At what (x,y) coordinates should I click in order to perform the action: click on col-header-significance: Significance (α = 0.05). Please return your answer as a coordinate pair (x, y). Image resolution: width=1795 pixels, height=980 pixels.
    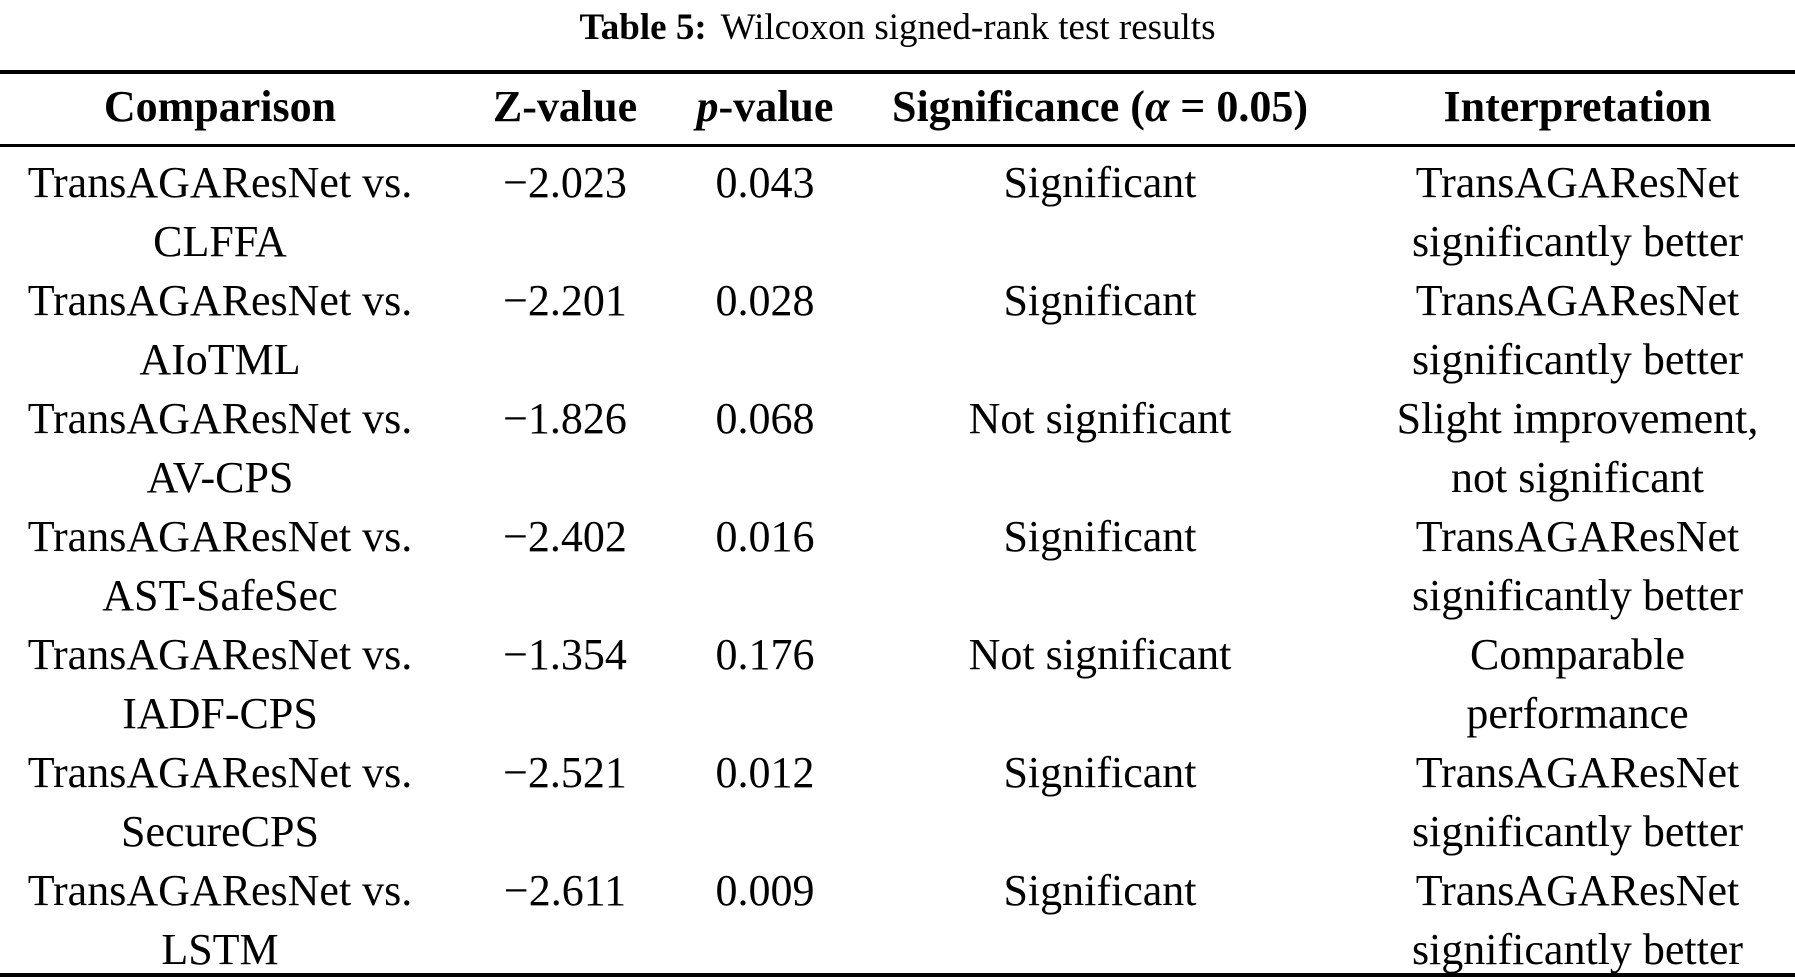
    Looking at the image, I should click on (1100, 109).